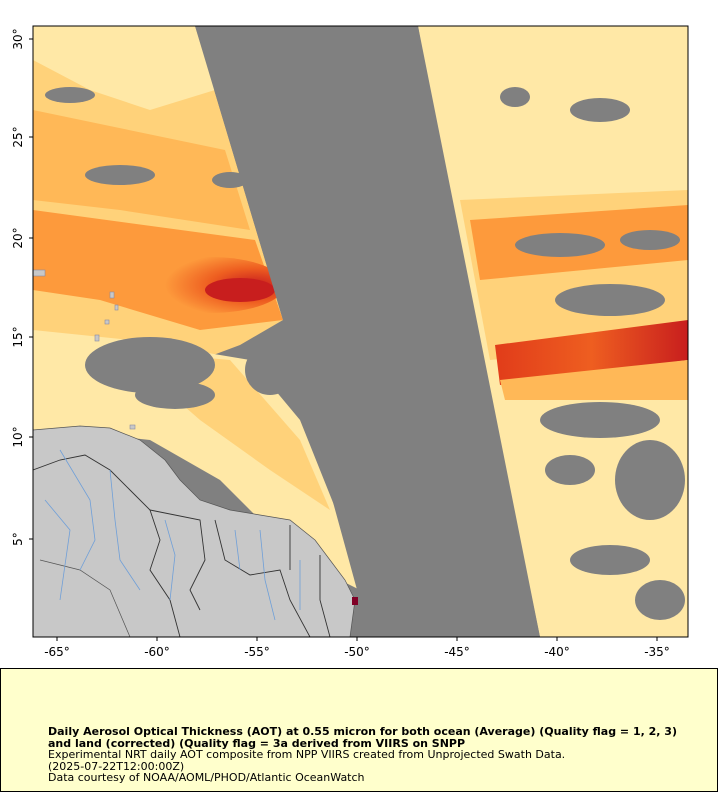 This screenshot has width=720, height=800. What do you see at coordinates (18, 336) in the screenshot?
I see `lat-tick-label: 15°` at bounding box center [18, 336].